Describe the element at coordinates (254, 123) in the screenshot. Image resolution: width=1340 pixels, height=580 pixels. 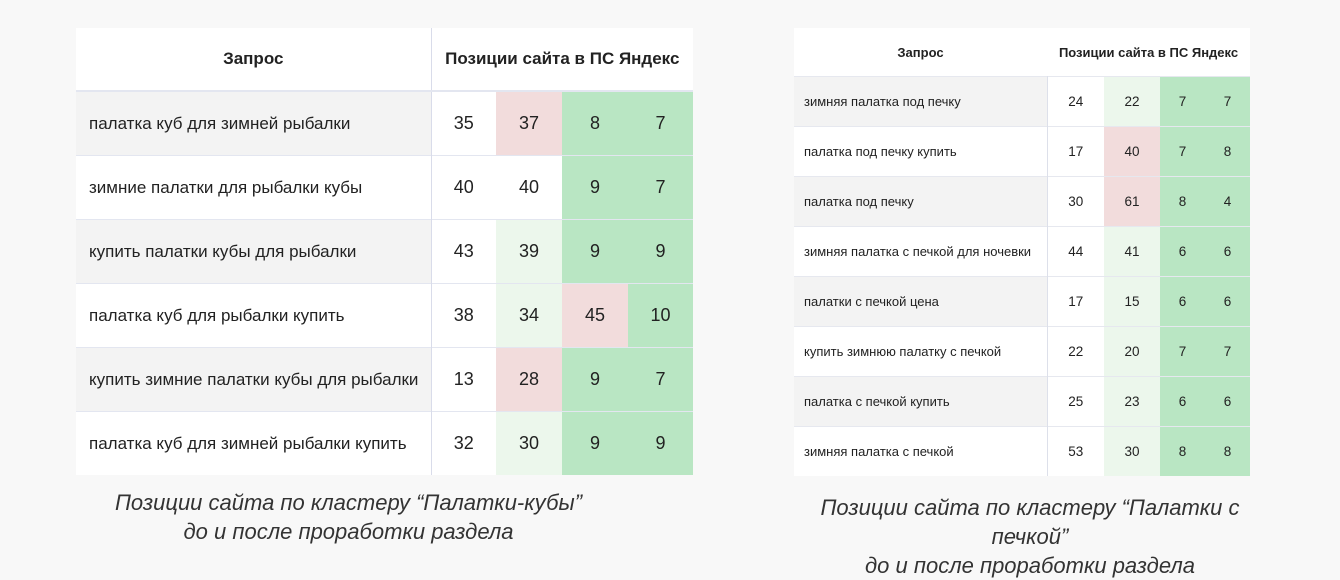
I see `query-cell: палатка куб для зимней рыбалки` at that location.